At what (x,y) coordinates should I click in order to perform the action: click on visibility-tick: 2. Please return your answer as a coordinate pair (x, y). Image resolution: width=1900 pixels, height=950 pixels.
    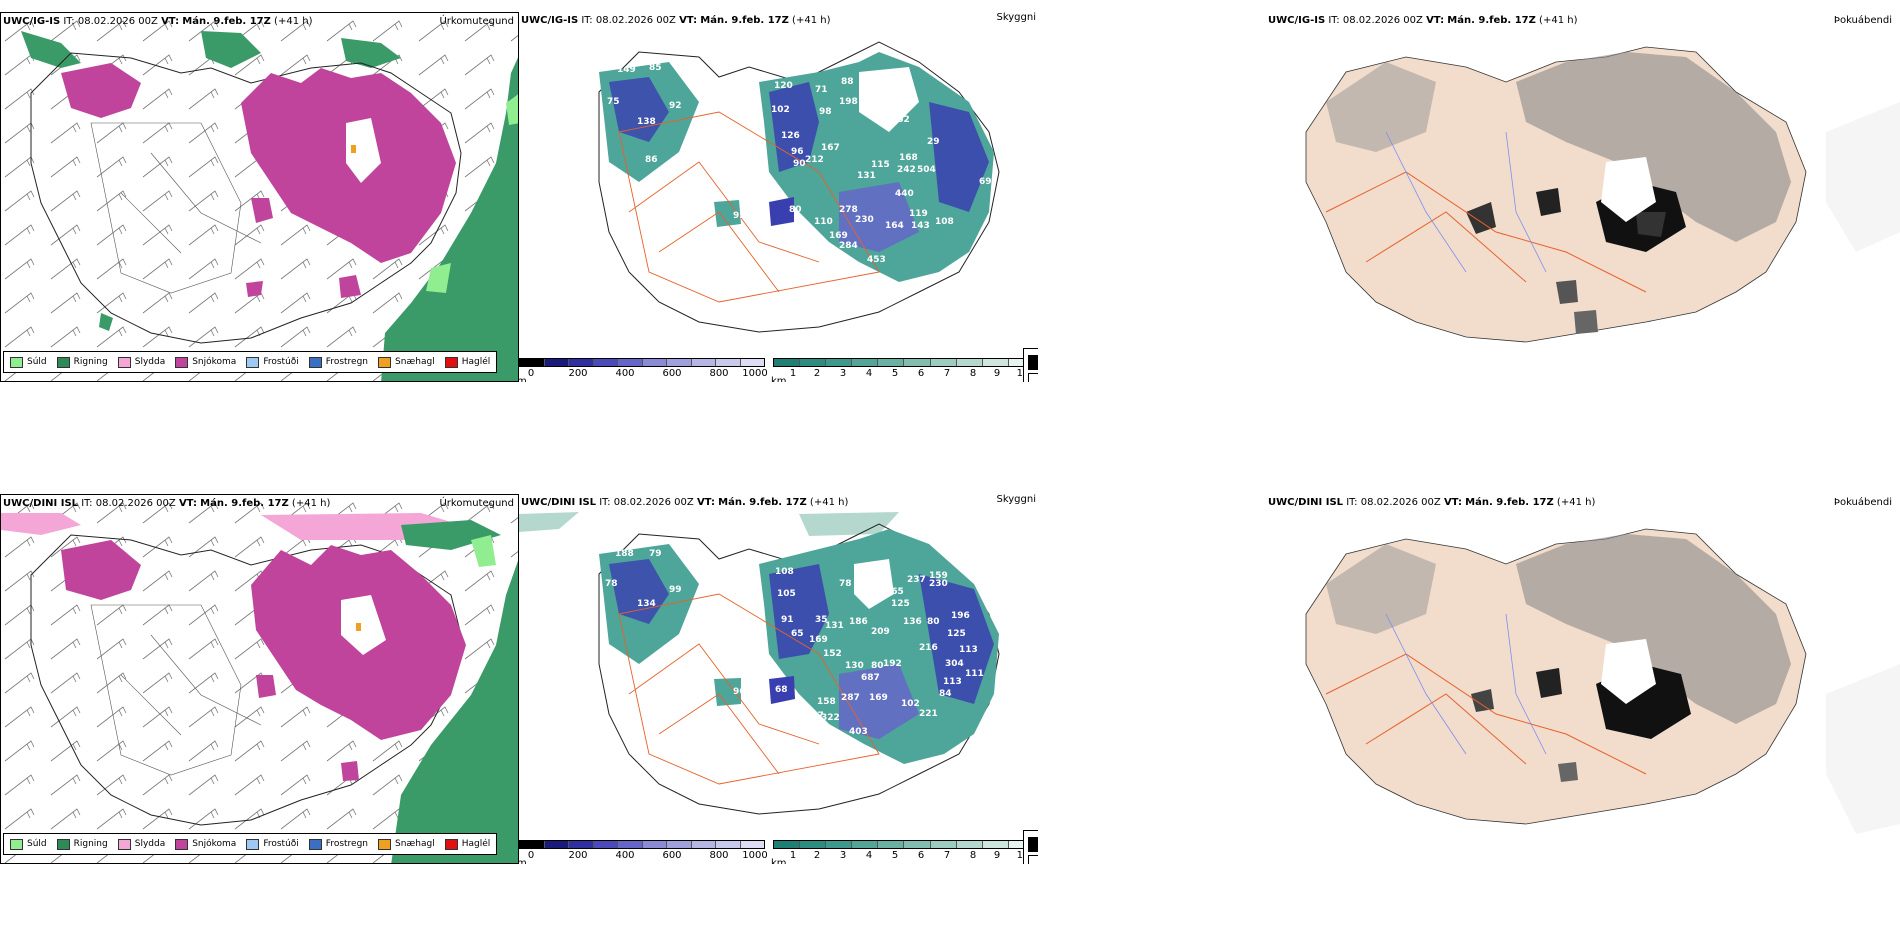
    Looking at the image, I should click on (817, 855).